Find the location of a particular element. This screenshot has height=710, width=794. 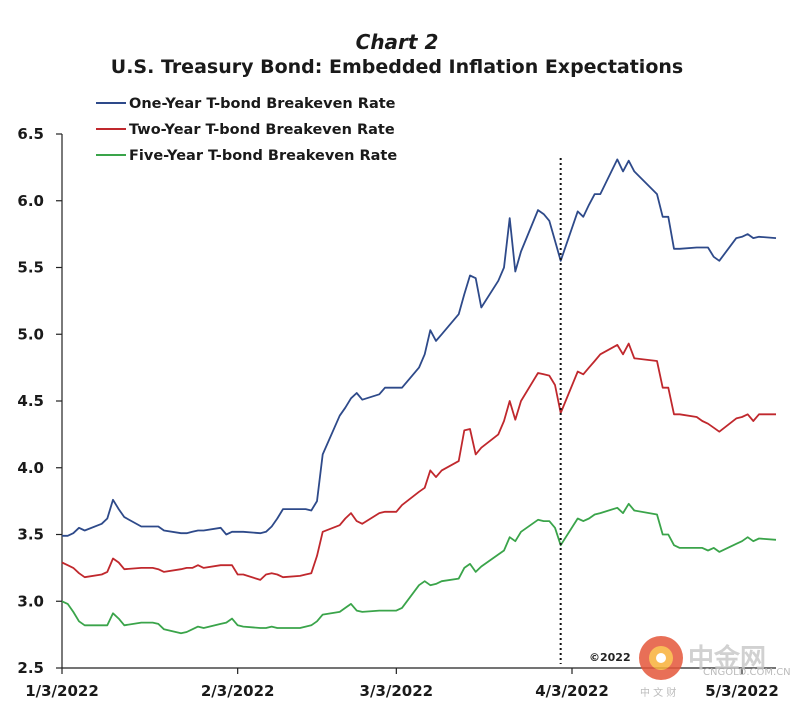

y-tick-label: 5.5 is located at coordinates (30, 268).